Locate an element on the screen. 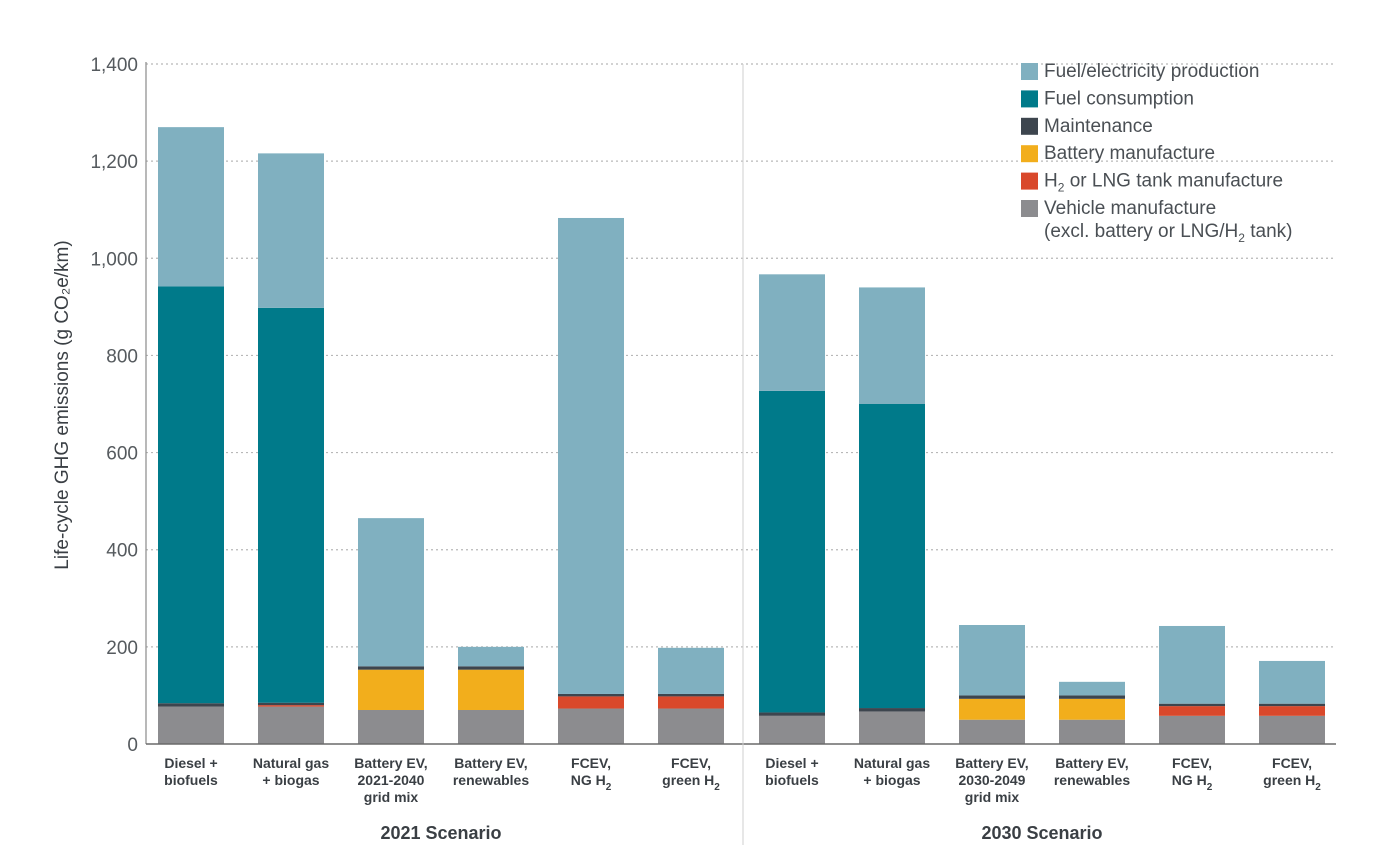 The height and width of the screenshot is (859, 1380). y-tick-label: 600 is located at coordinates (122, 454).